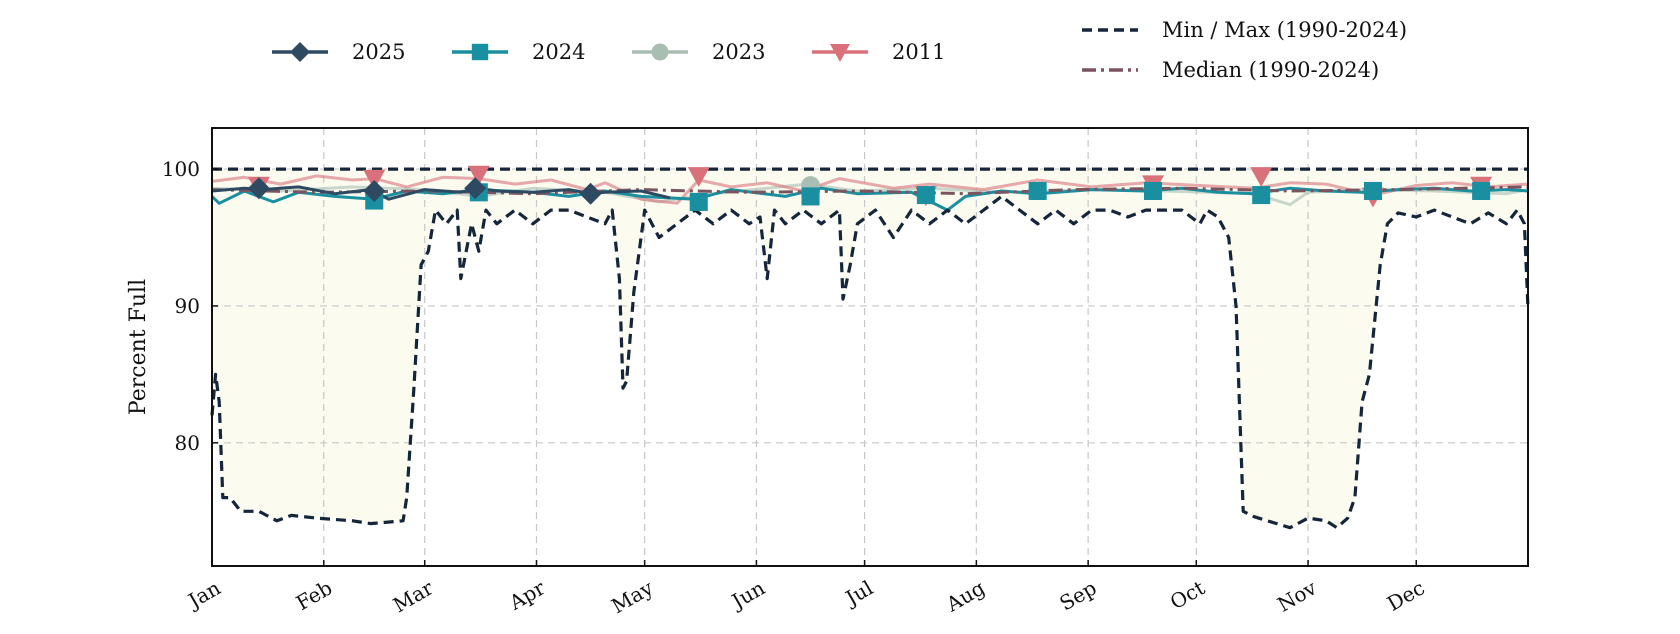  What do you see at coordinates (203, 594) in the screenshot?
I see `x-tick-label: Jan` at bounding box center [203, 594].